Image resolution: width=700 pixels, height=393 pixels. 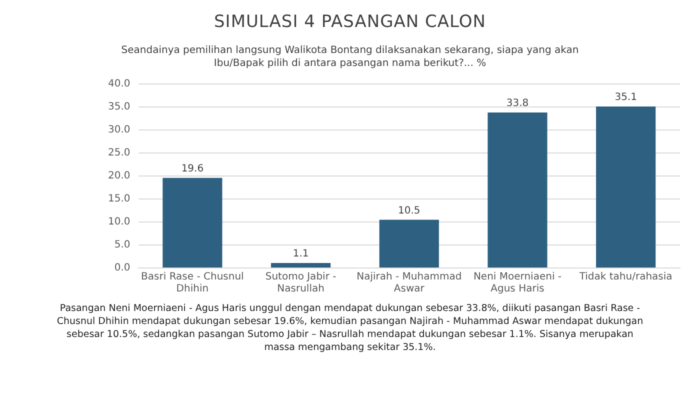 I want to click on data-label: 35.1, so click(x=625, y=98).